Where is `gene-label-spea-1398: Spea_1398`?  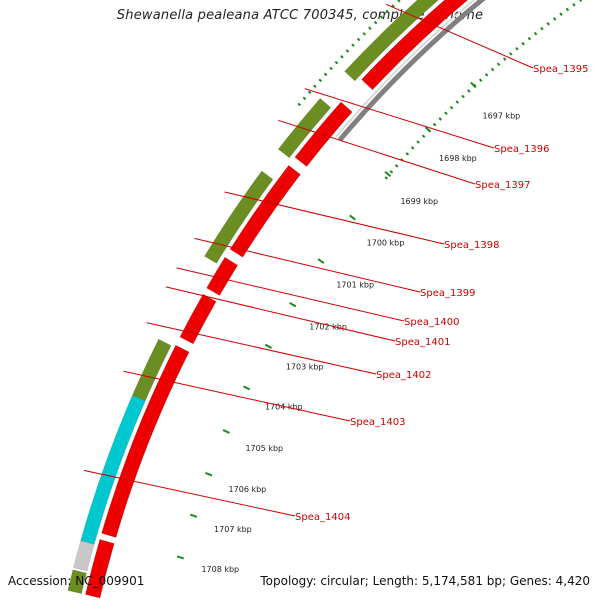
gene-label-spea-1398: Spea_1398 is located at coordinates (471, 245).